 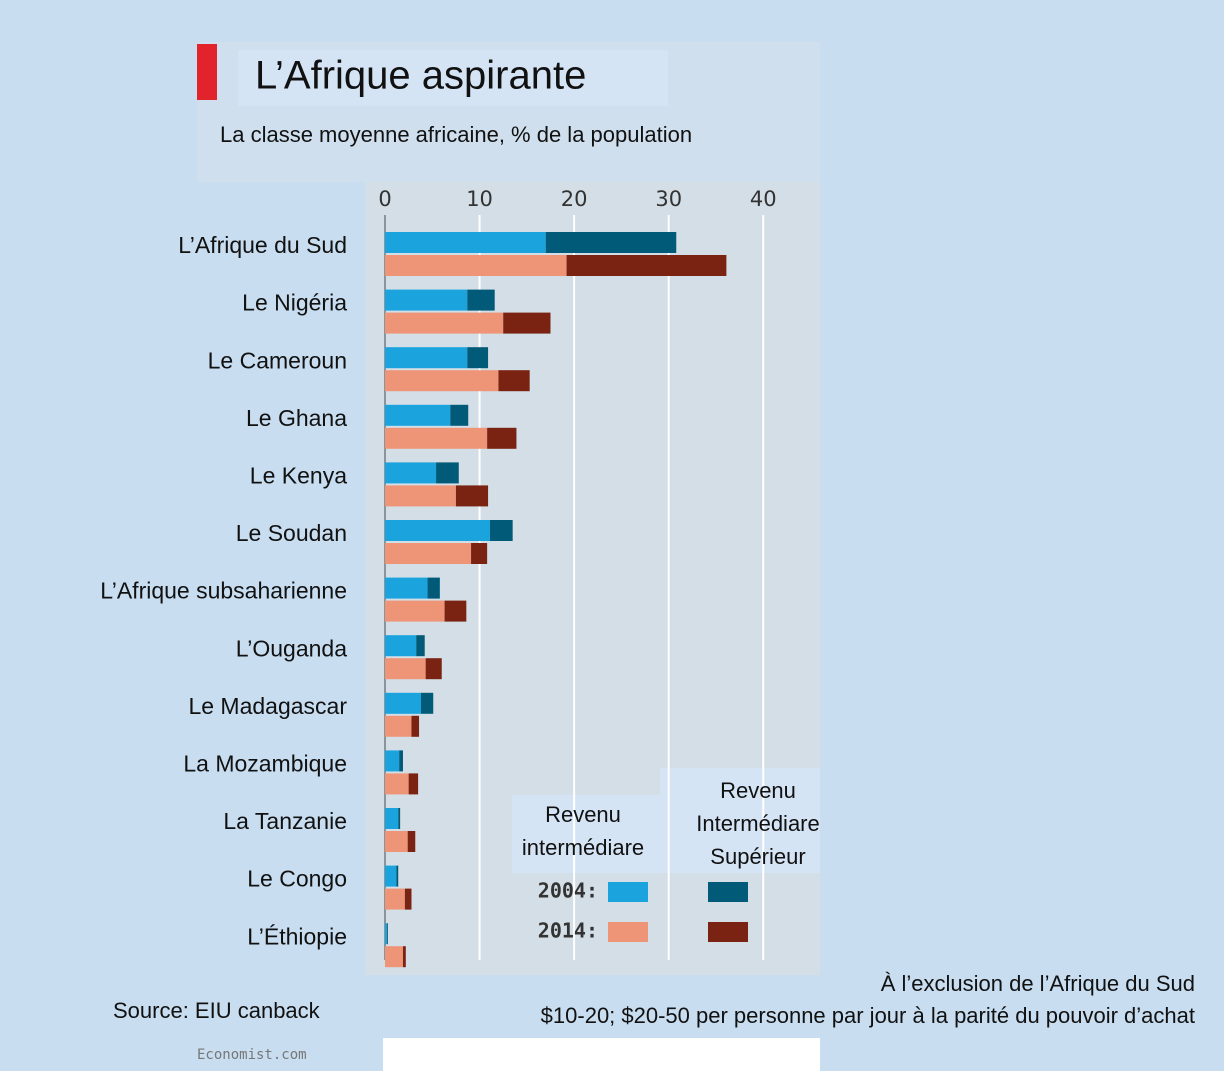 I want to click on chart-title: L’Afrique aspirante, so click(x=420, y=76).